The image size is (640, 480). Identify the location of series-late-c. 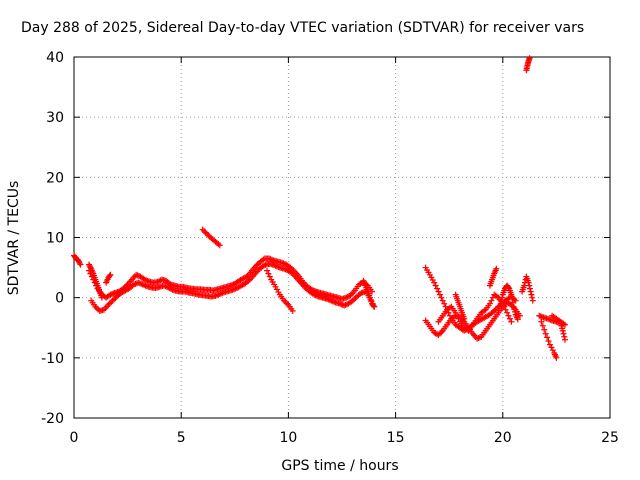
(558, 320).